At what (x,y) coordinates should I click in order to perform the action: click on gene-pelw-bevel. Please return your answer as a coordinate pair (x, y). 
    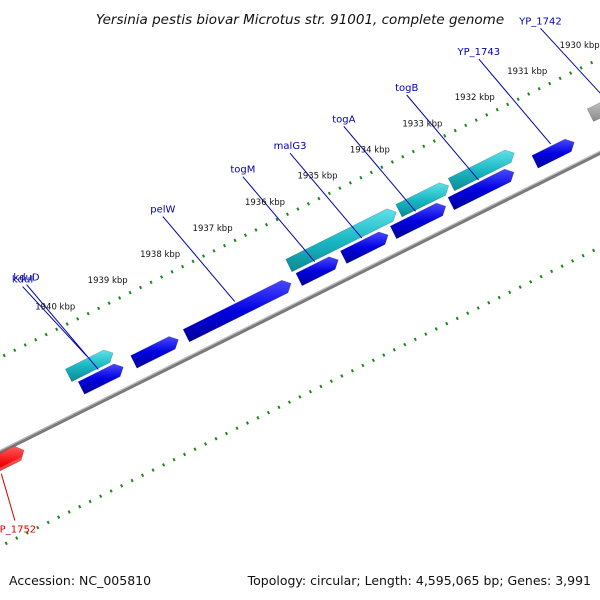
    Looking at the image, I should click on (233, 303).